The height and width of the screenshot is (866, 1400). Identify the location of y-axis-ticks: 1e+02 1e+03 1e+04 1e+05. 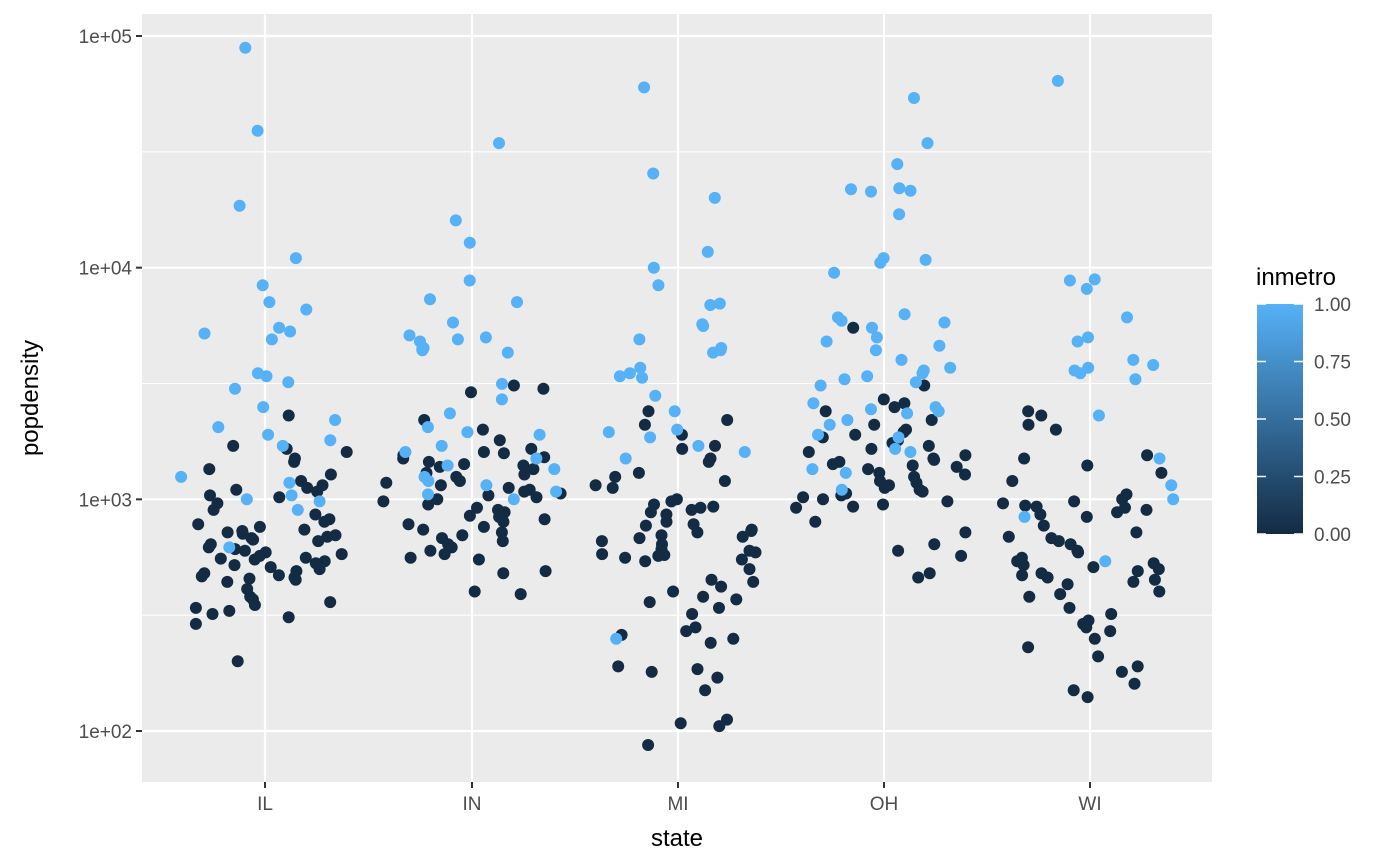
(110, 385).